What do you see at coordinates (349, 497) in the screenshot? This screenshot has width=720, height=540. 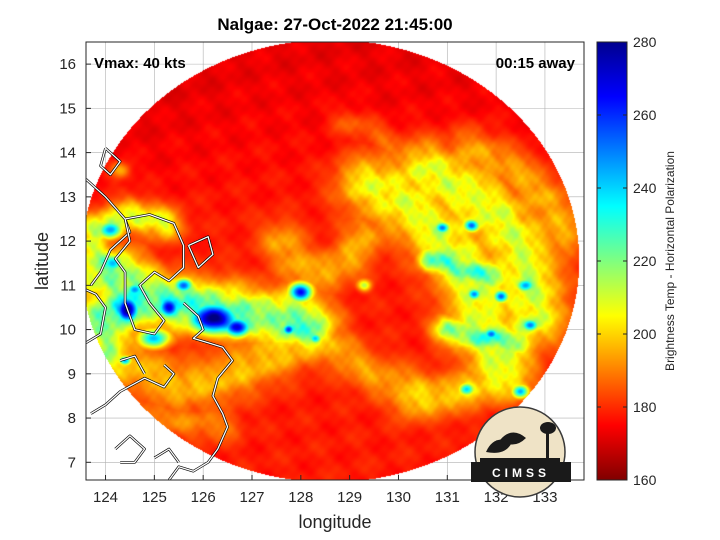 I see `x-tick-label: 129` at bounding box center [349, 497].